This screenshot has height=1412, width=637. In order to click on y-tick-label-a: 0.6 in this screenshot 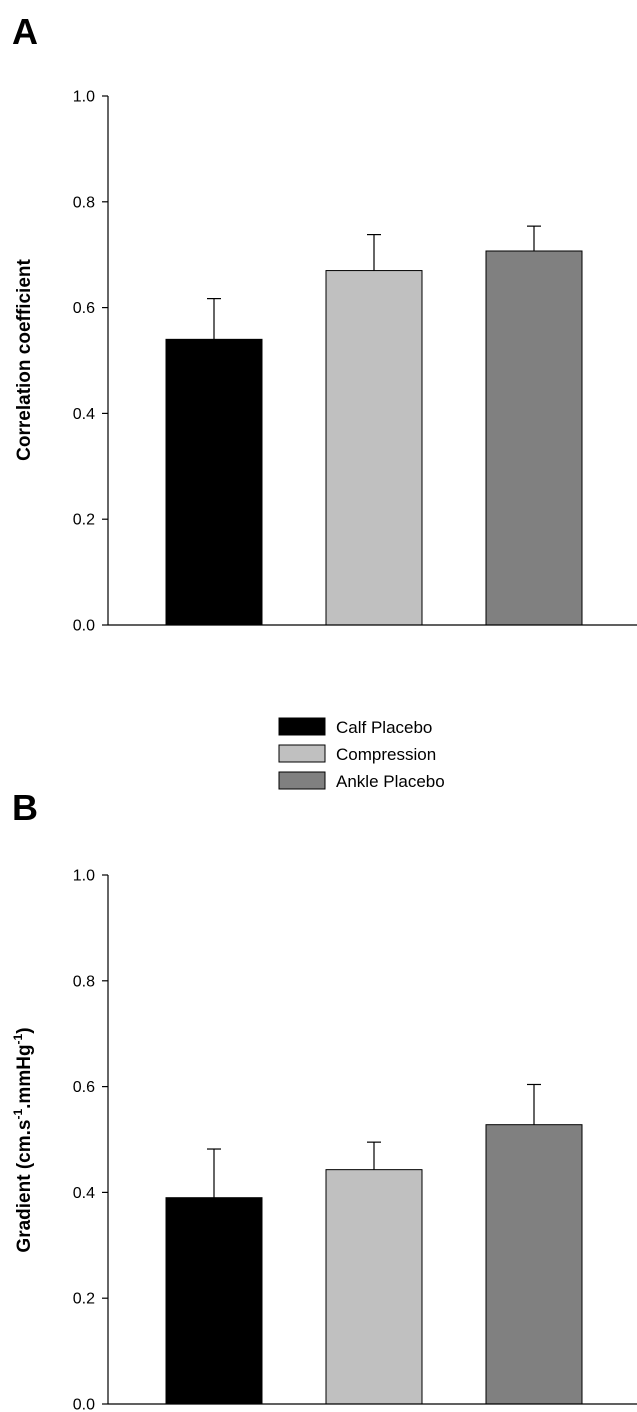, I will do `click(84, 308)`.